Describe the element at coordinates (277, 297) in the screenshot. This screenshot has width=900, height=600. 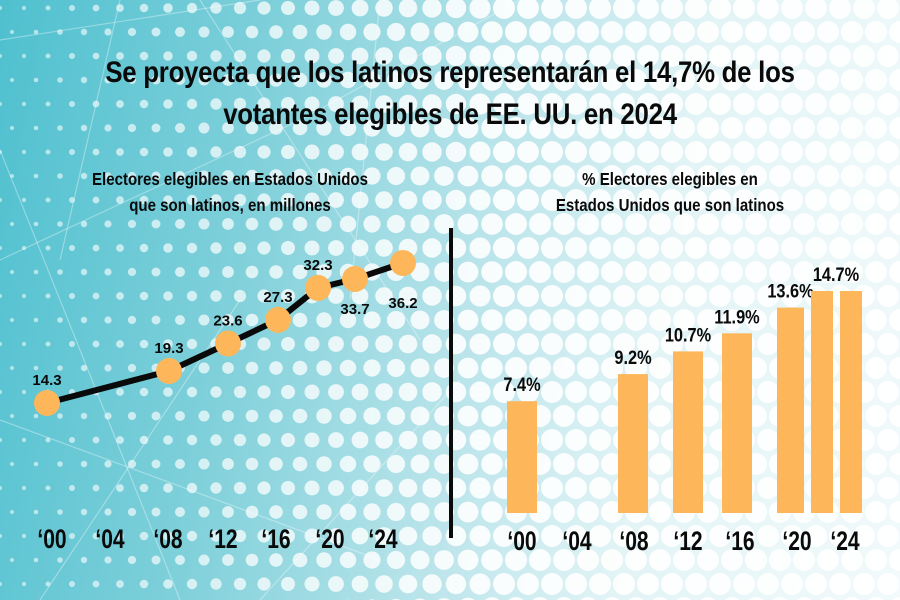
I see `data-label: 27.3` at that location.